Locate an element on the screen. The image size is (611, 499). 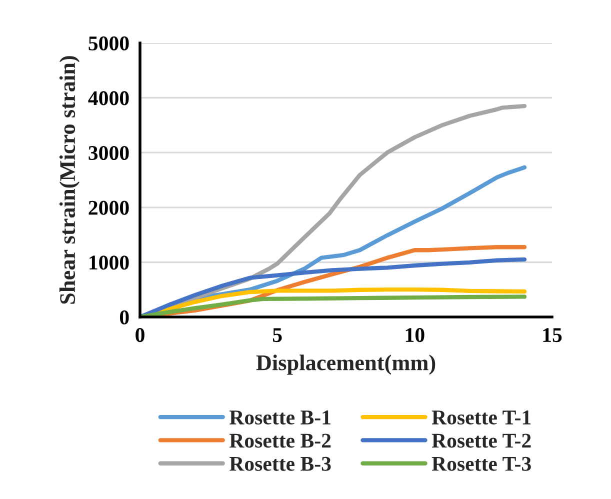
x-tick-label: 5 is located at coordinates (277, 335).